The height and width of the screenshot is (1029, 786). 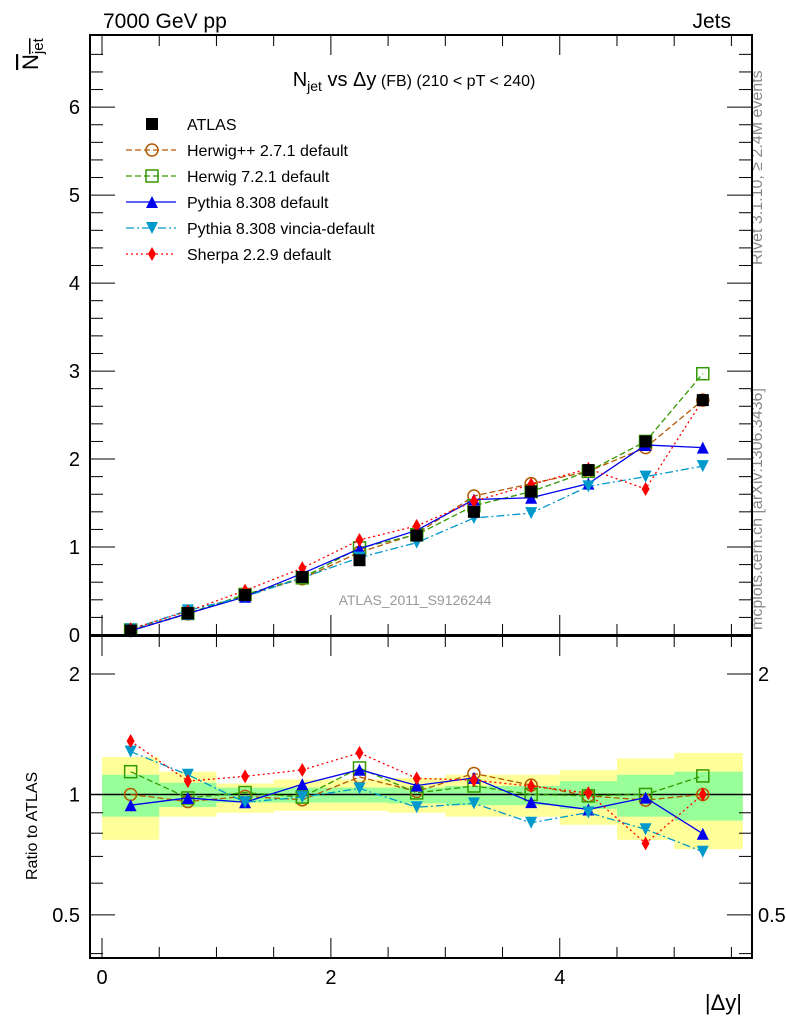 I want to click on legend-label: Pythia 8.308 vincia-default, so click(x=281, y=229).